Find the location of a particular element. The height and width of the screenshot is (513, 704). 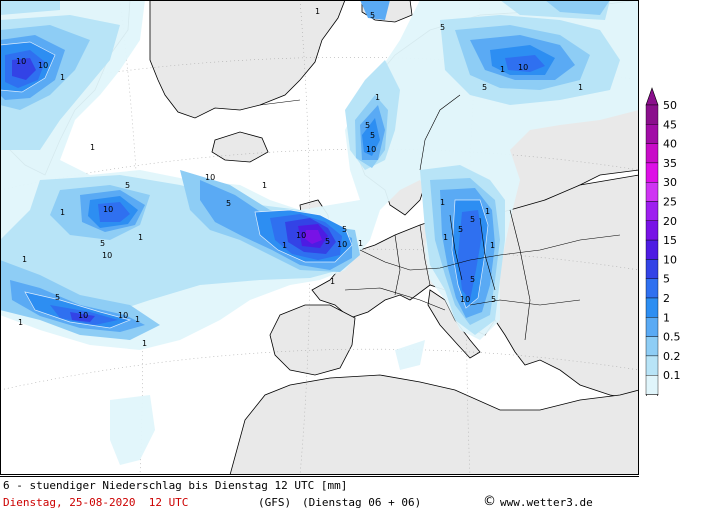

legend-label: 0.5 is located at coordinates (672, 337).